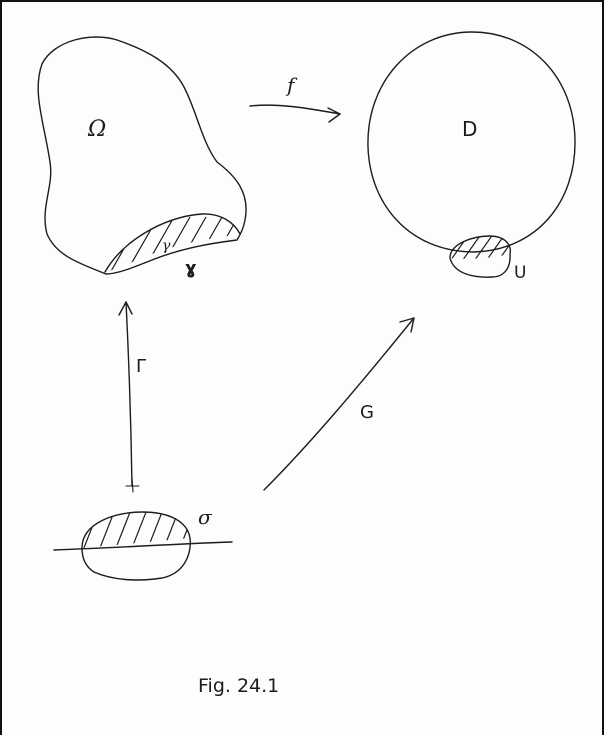  Describe the element at coordinates (407, 325) in the screenshot. I see `g-arrowhead` at that location.